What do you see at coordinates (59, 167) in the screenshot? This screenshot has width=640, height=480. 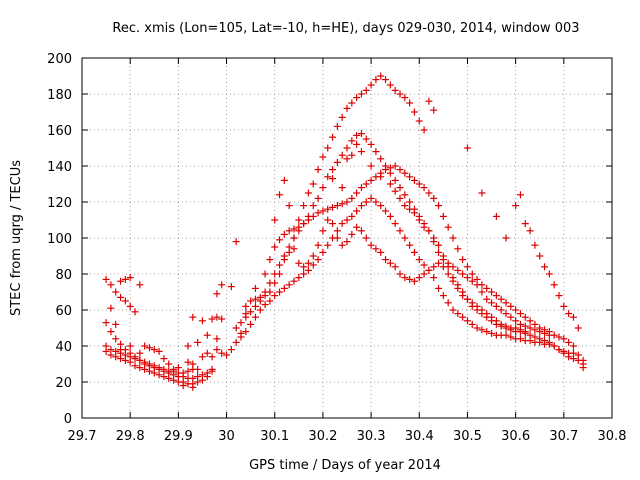 I see `y-tick-label: 140` at bounding box center [59, 167].